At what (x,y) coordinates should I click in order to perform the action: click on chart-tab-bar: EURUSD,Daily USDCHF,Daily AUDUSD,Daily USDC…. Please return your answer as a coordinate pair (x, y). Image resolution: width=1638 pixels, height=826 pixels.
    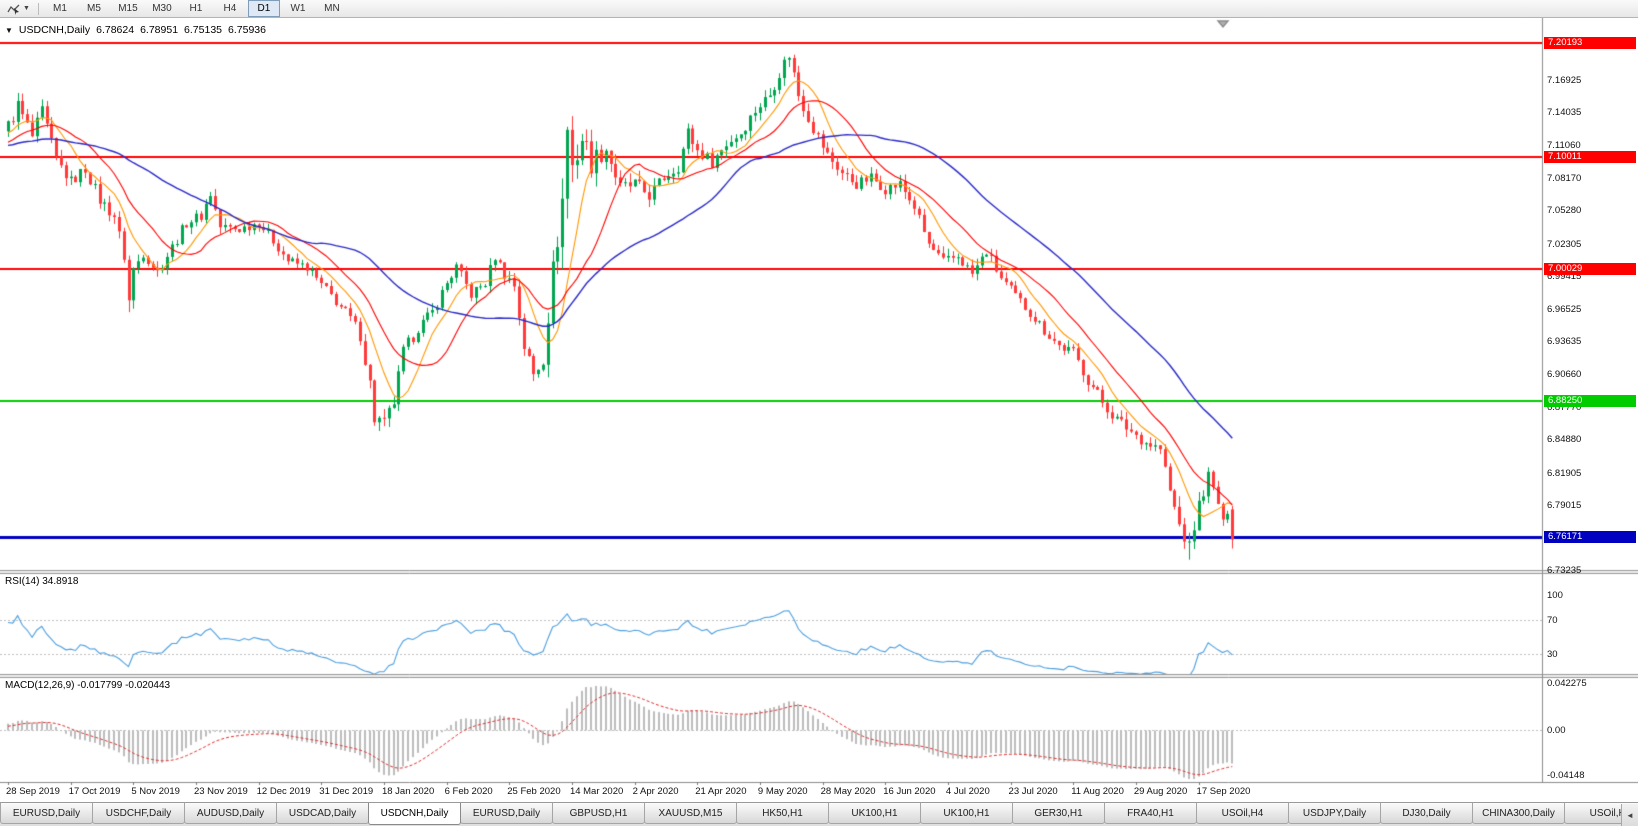
    Looking at the image, I should click on (819, 814).